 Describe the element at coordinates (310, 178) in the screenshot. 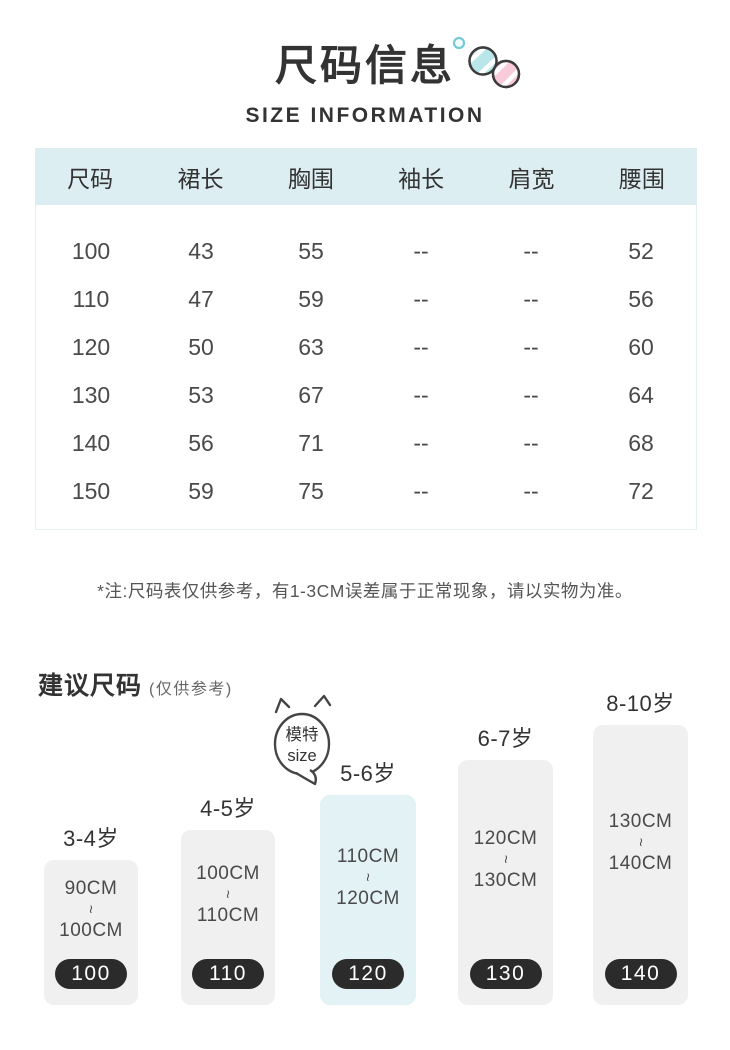

I see `column-header: 胸围` at that location.